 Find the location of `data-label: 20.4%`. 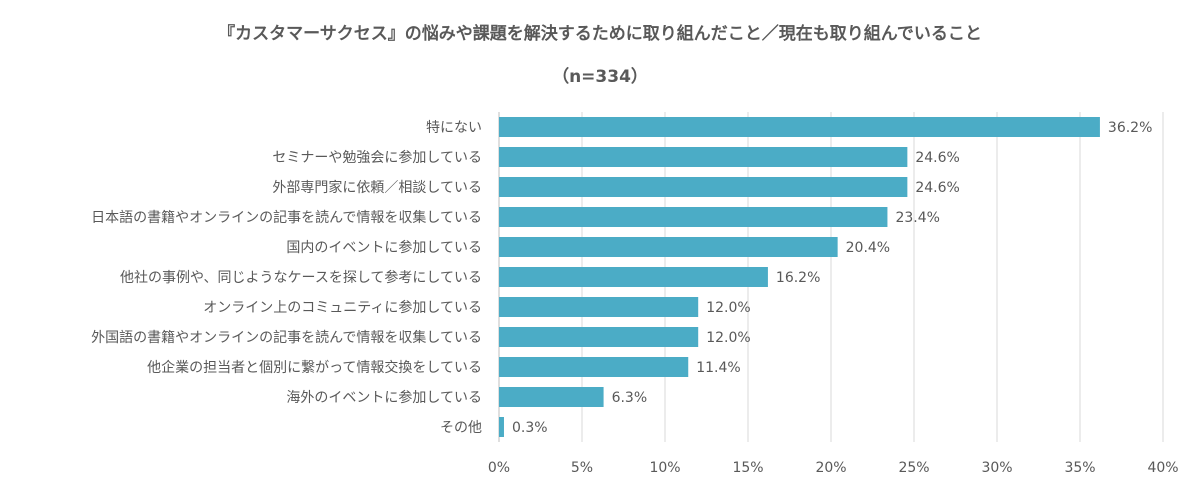

data-label: 20.4% is located at coordinates (868, 248).